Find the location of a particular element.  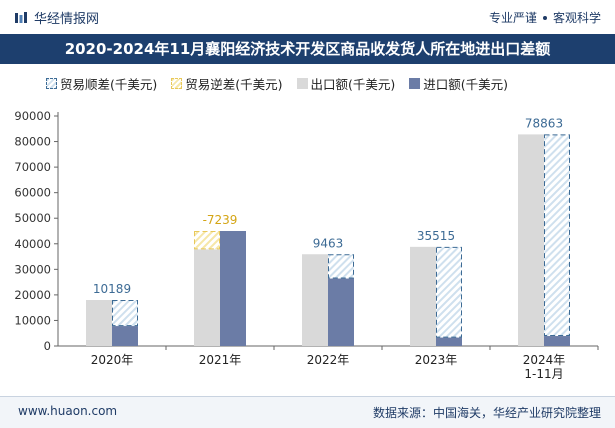

x-tick-label: 2023年 is located at coordinates (436, 360).